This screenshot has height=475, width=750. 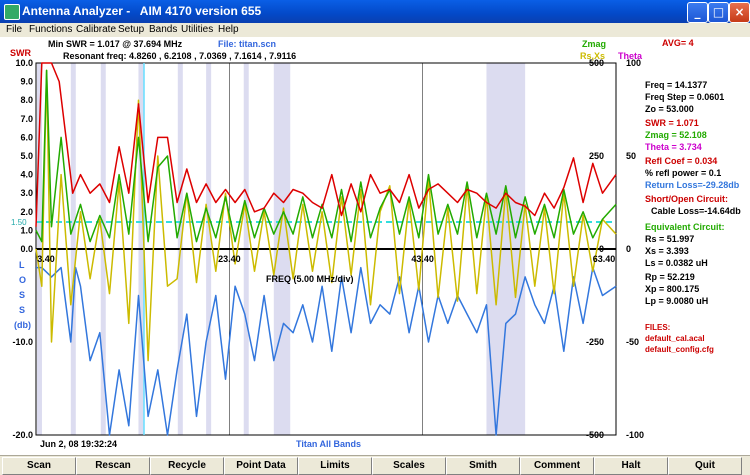 I want to click on swr-tick-label: 1.0, so click(x=26, y=230).